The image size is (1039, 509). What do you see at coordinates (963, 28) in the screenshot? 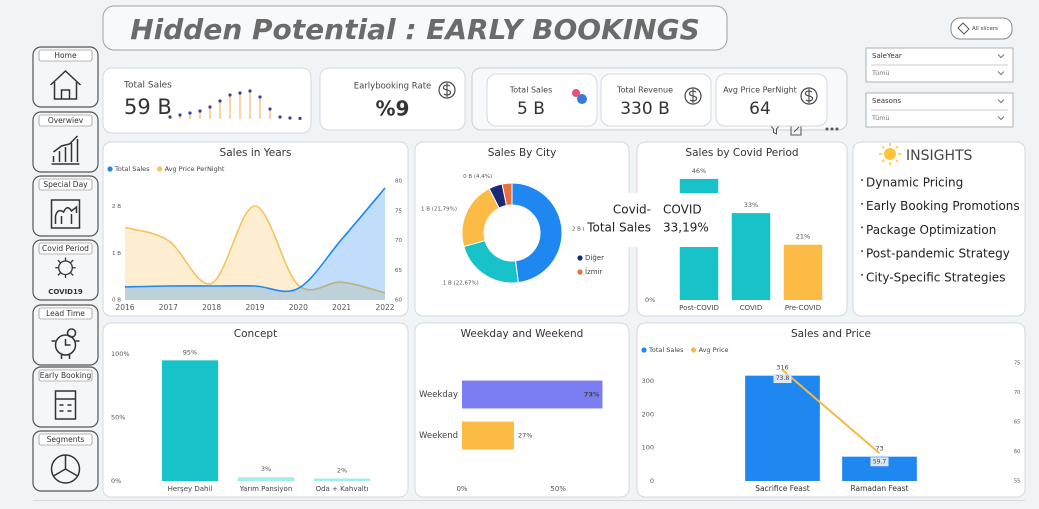
I see `eraser-icon` at bounding box center [963, 28].